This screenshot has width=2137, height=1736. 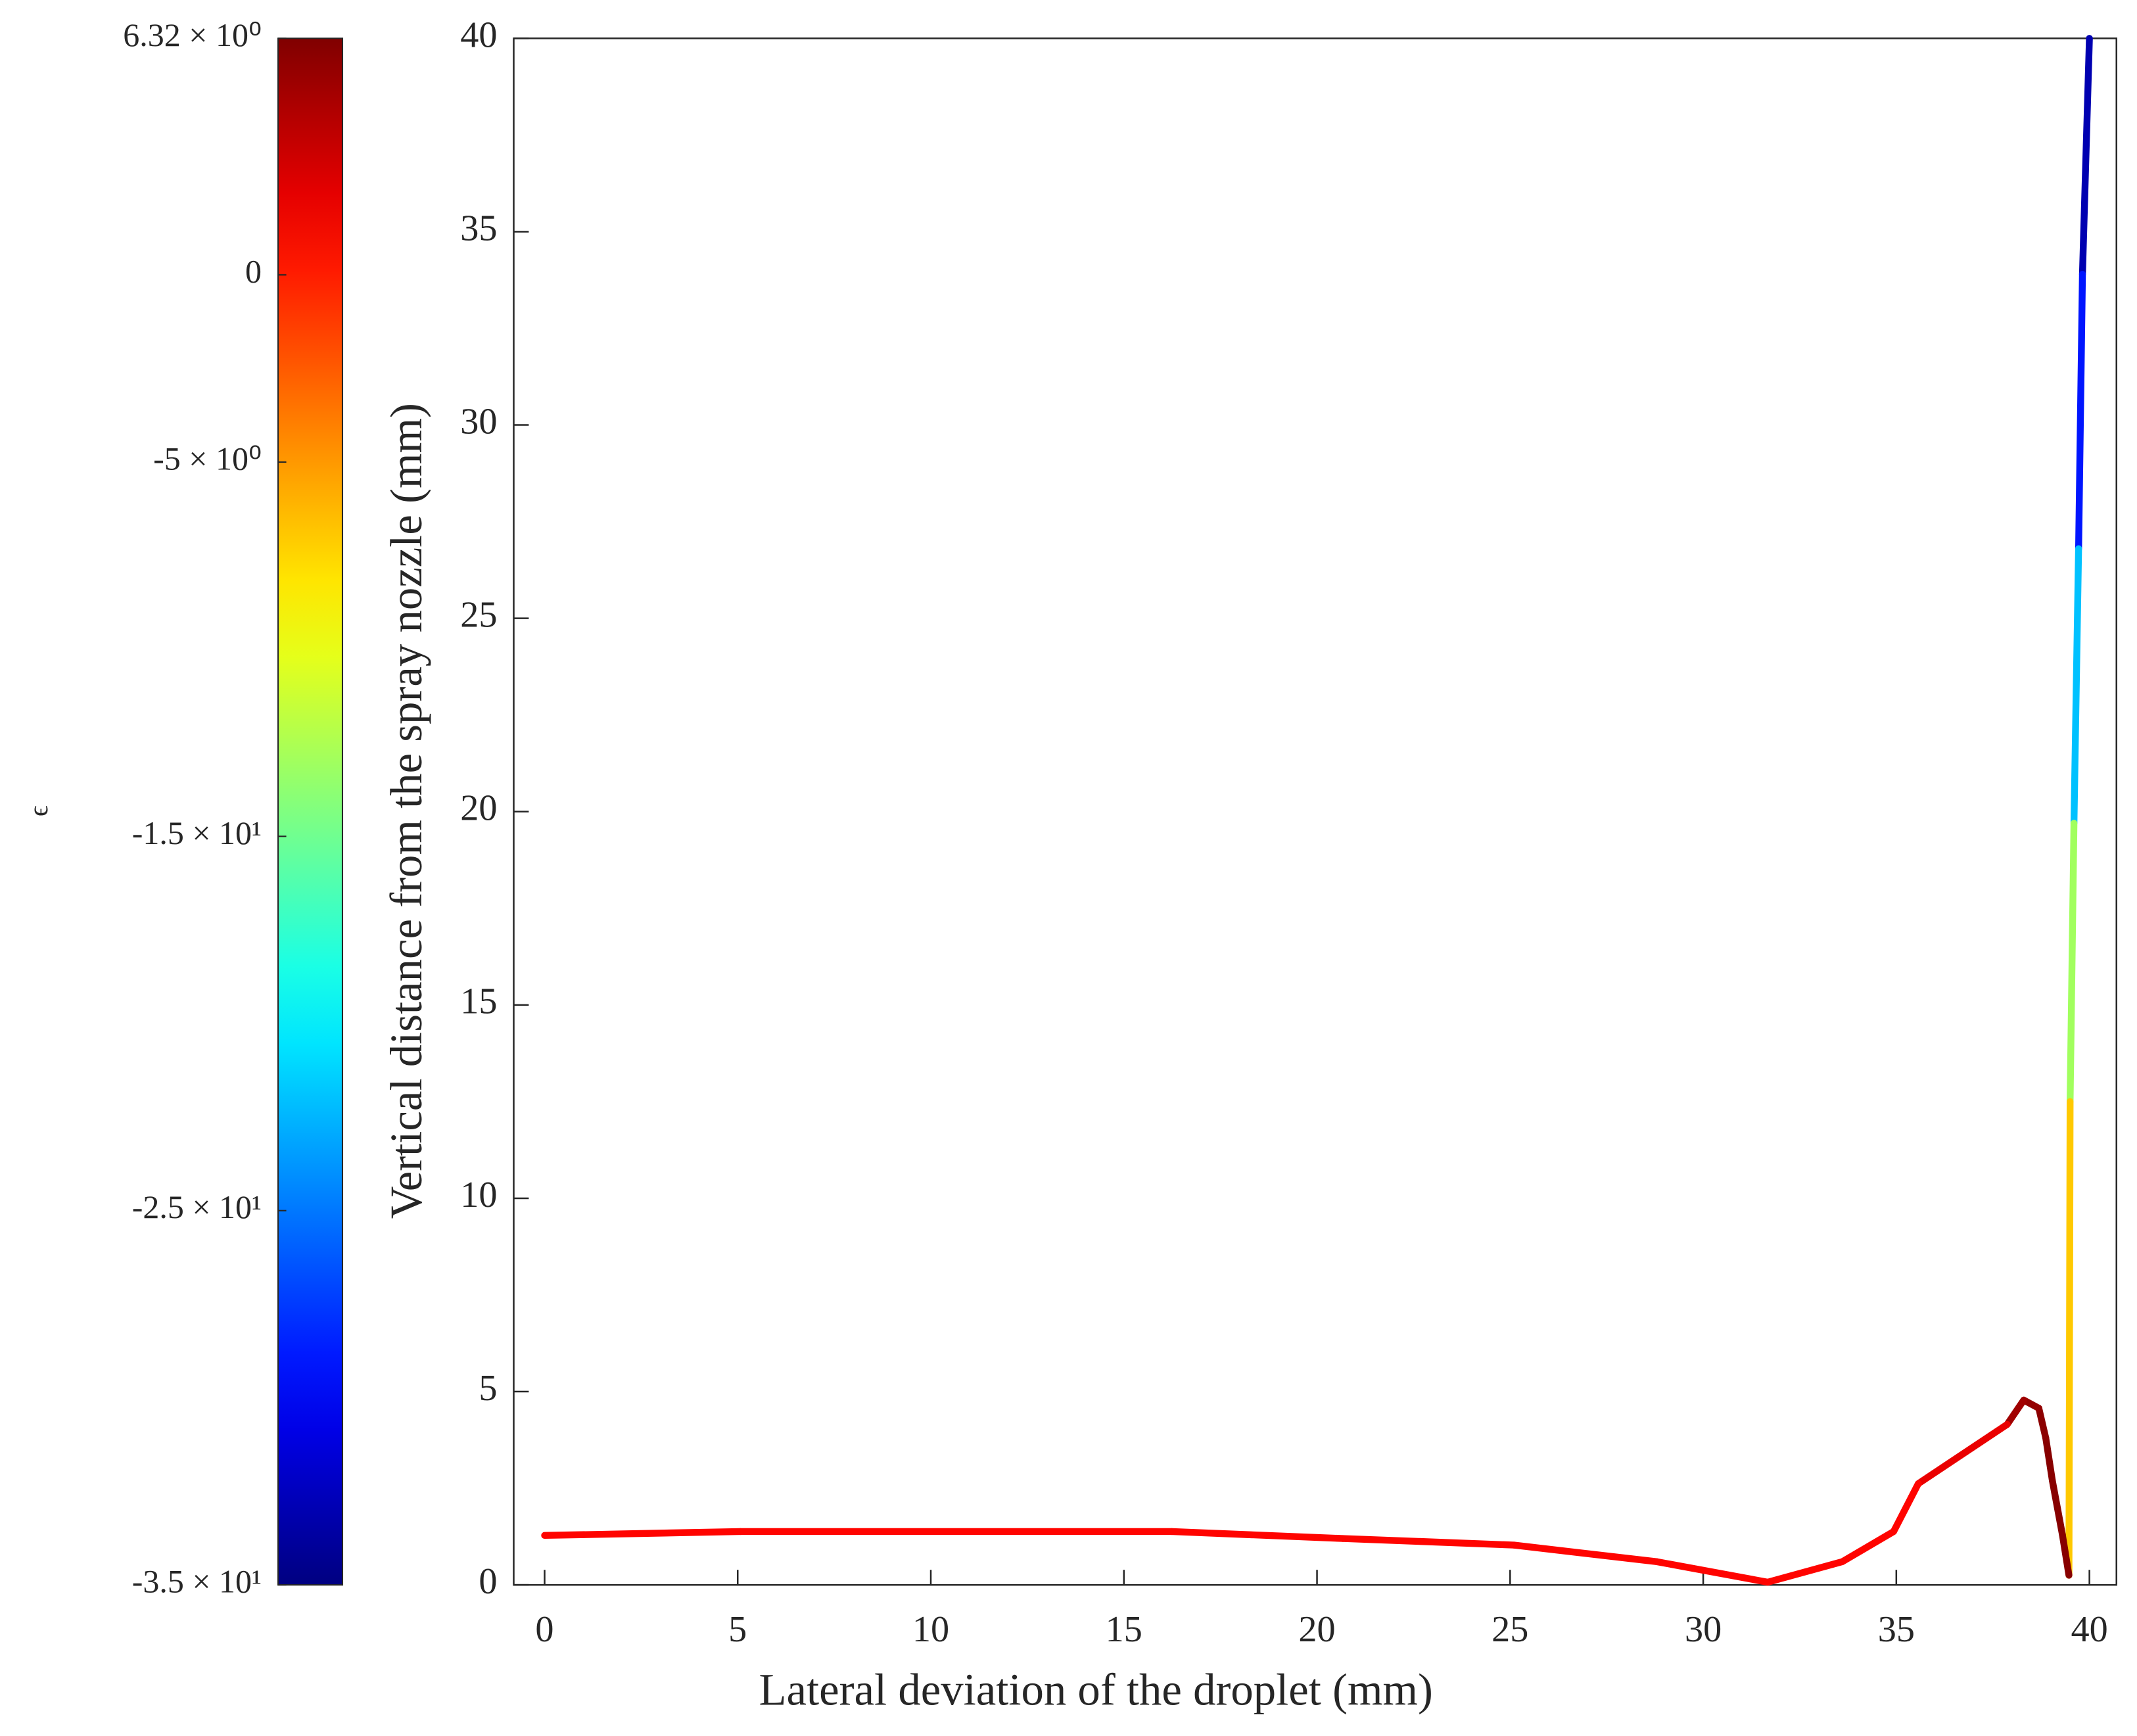 What do you see at coordinates (1509, 1630) in the screenshot?
I see `x-tick-label: 25` at bounding box center [1509, 1630].